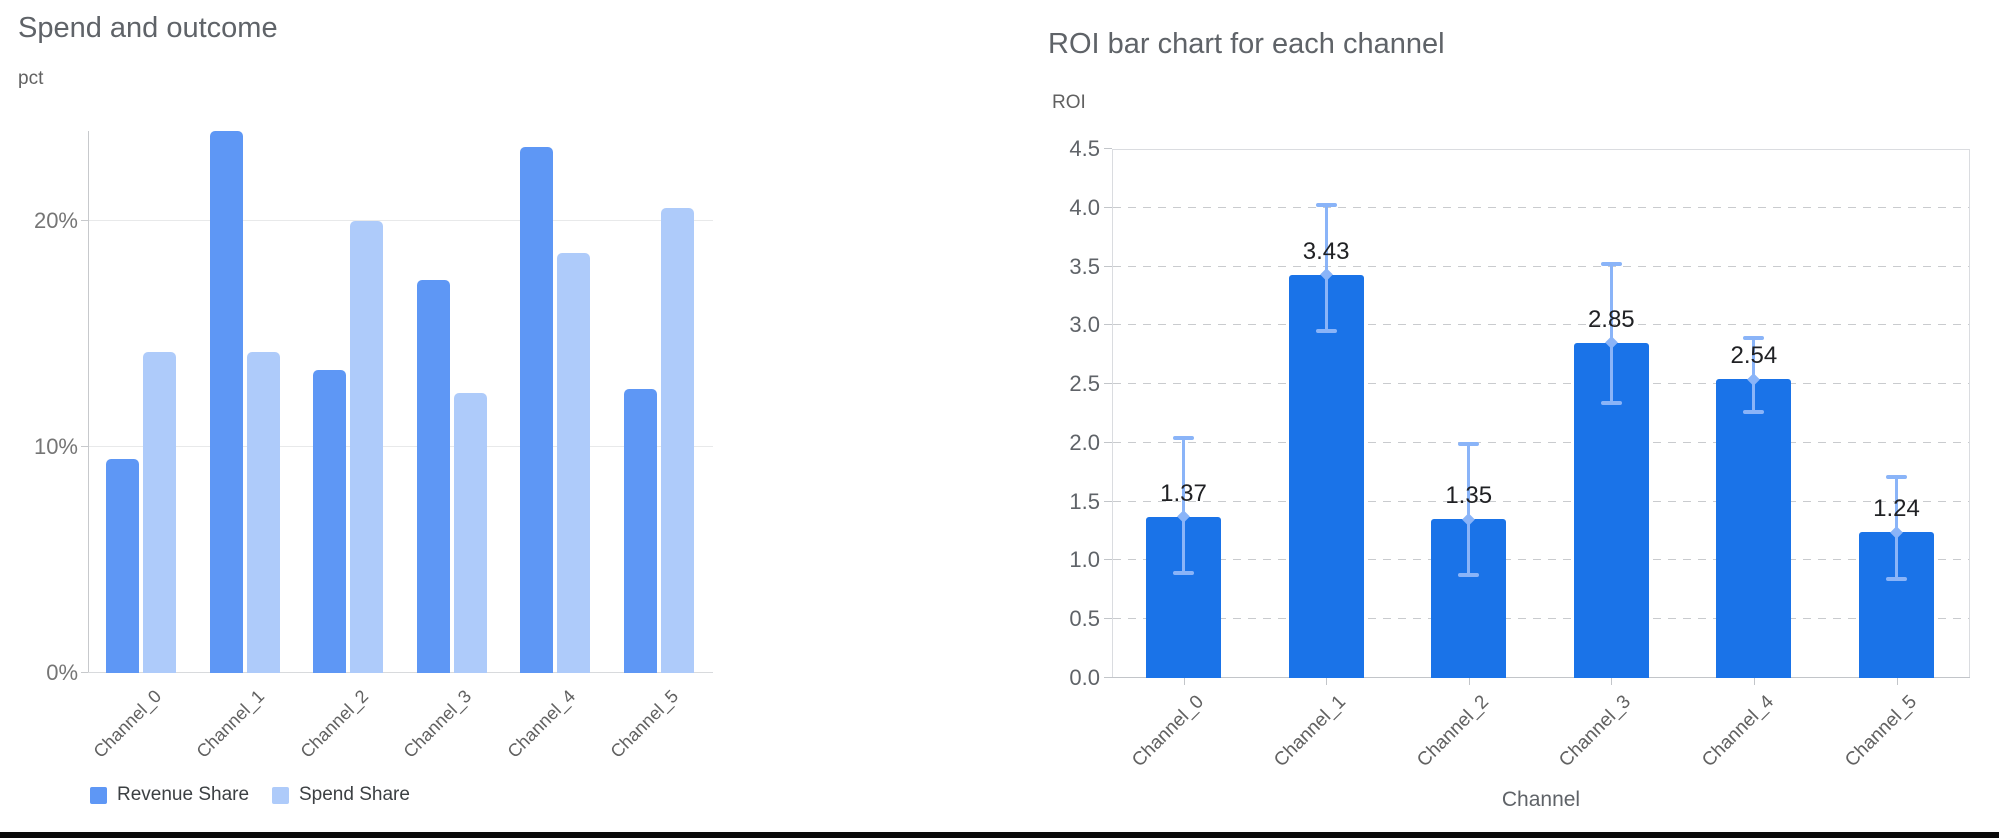 The height and width of the screenshot is (838, 1999). Describe the element at coordinates (1084, 560) in the screenshot. I see `right-ytick-label: 1.0` at that location.